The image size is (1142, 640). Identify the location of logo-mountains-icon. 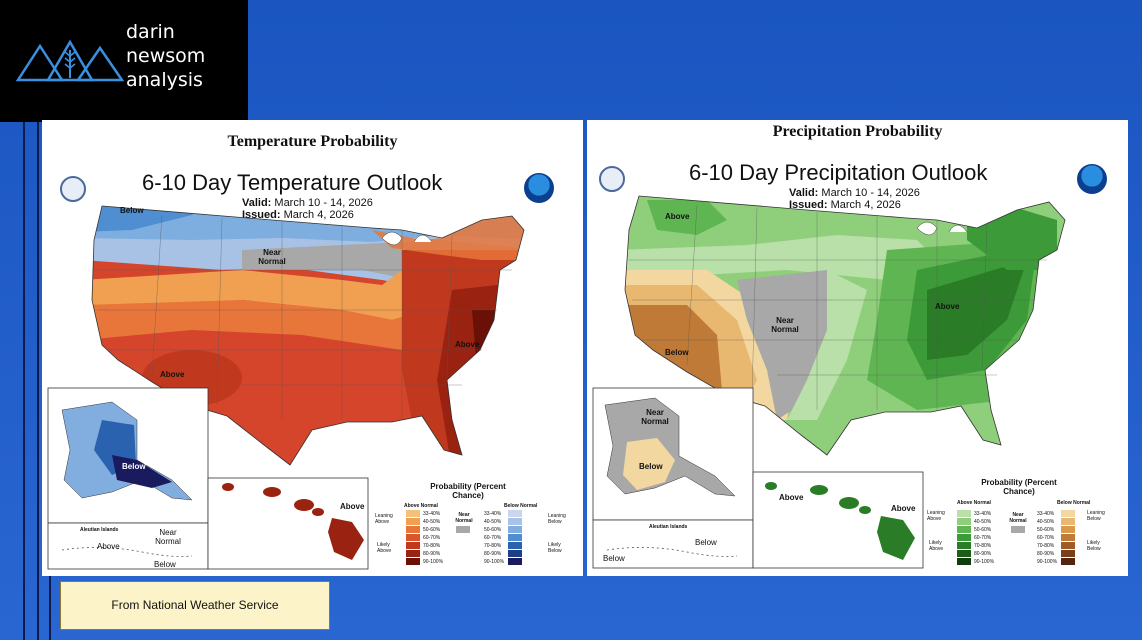
(69, 60).